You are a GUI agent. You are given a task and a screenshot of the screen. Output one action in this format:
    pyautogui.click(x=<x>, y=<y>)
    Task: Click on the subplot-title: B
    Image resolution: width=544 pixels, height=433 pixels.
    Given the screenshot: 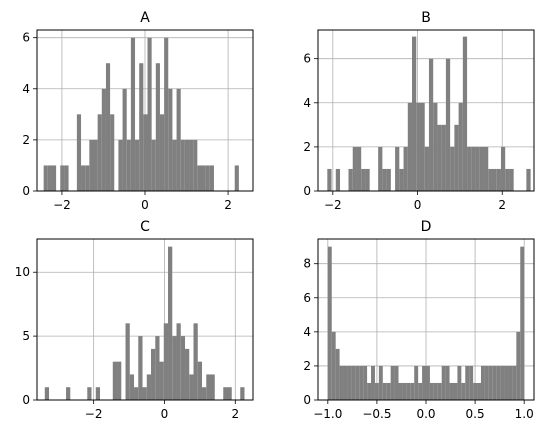 What is the action you would take?
    pyautogui.click(x=426, y=18)
    